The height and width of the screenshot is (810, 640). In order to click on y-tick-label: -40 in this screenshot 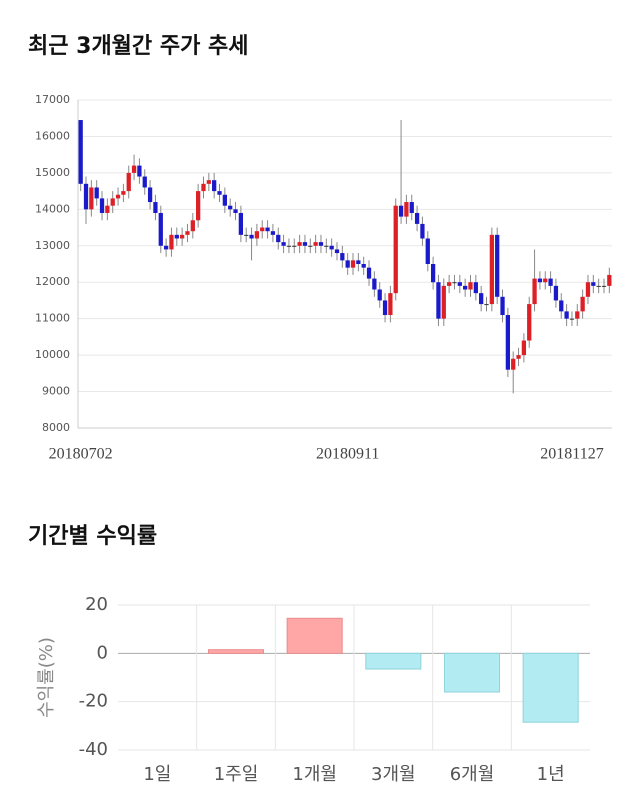, I will do `click(93, 749)`.